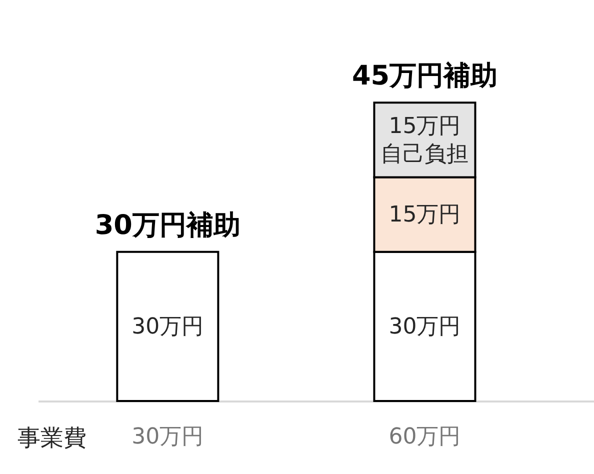  I want to click on x-tick-label: 60万円, so click(424, 437).